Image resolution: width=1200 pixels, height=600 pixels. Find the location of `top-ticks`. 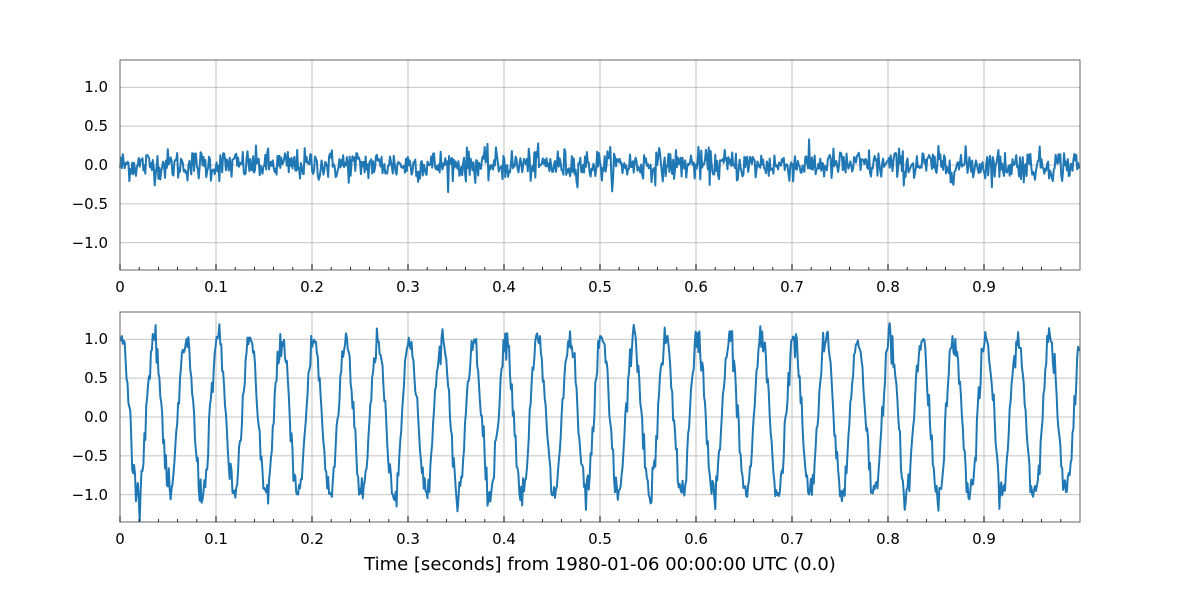

top-ticks is located at coordinates (590, 267).